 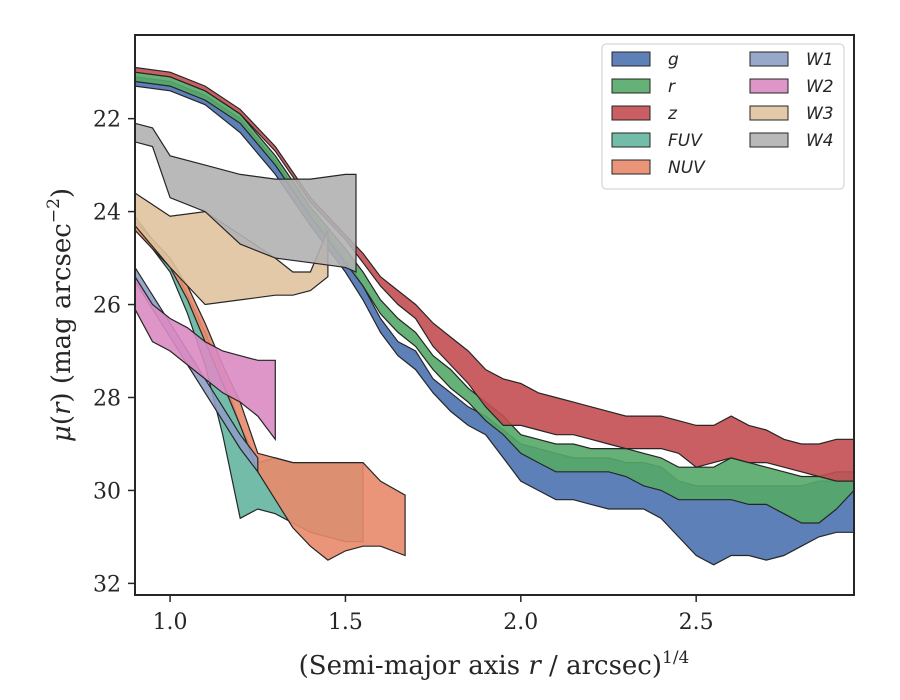 I want to click on y-axis-title: μ(r) (mag arcsec−2), so click(x=60, y=315).